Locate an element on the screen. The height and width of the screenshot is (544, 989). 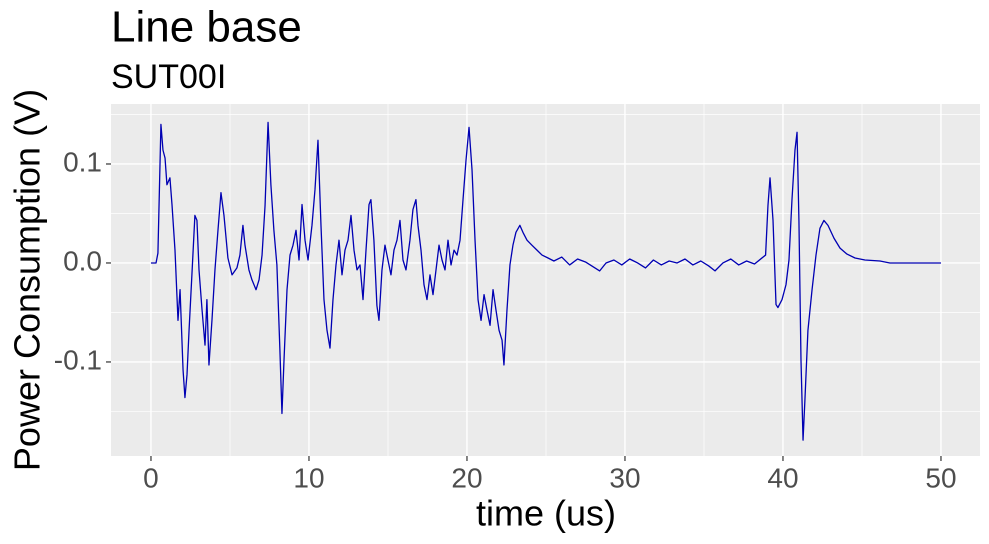
y-tick-label: 0.1 is located at coordinates (82, 161).